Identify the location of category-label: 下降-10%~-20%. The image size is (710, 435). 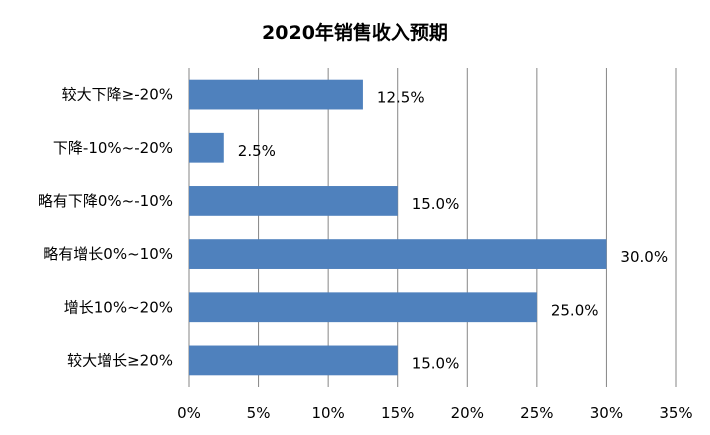
(113, 148).